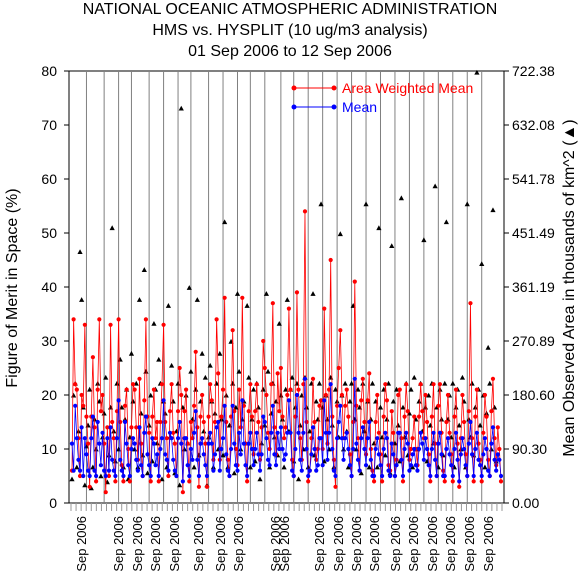 The height and width of the screenshot is (573, 580). Describe the element at coordinates (49, 125) in the screenshot. I see `y-left-tick-label: 70` at that location.